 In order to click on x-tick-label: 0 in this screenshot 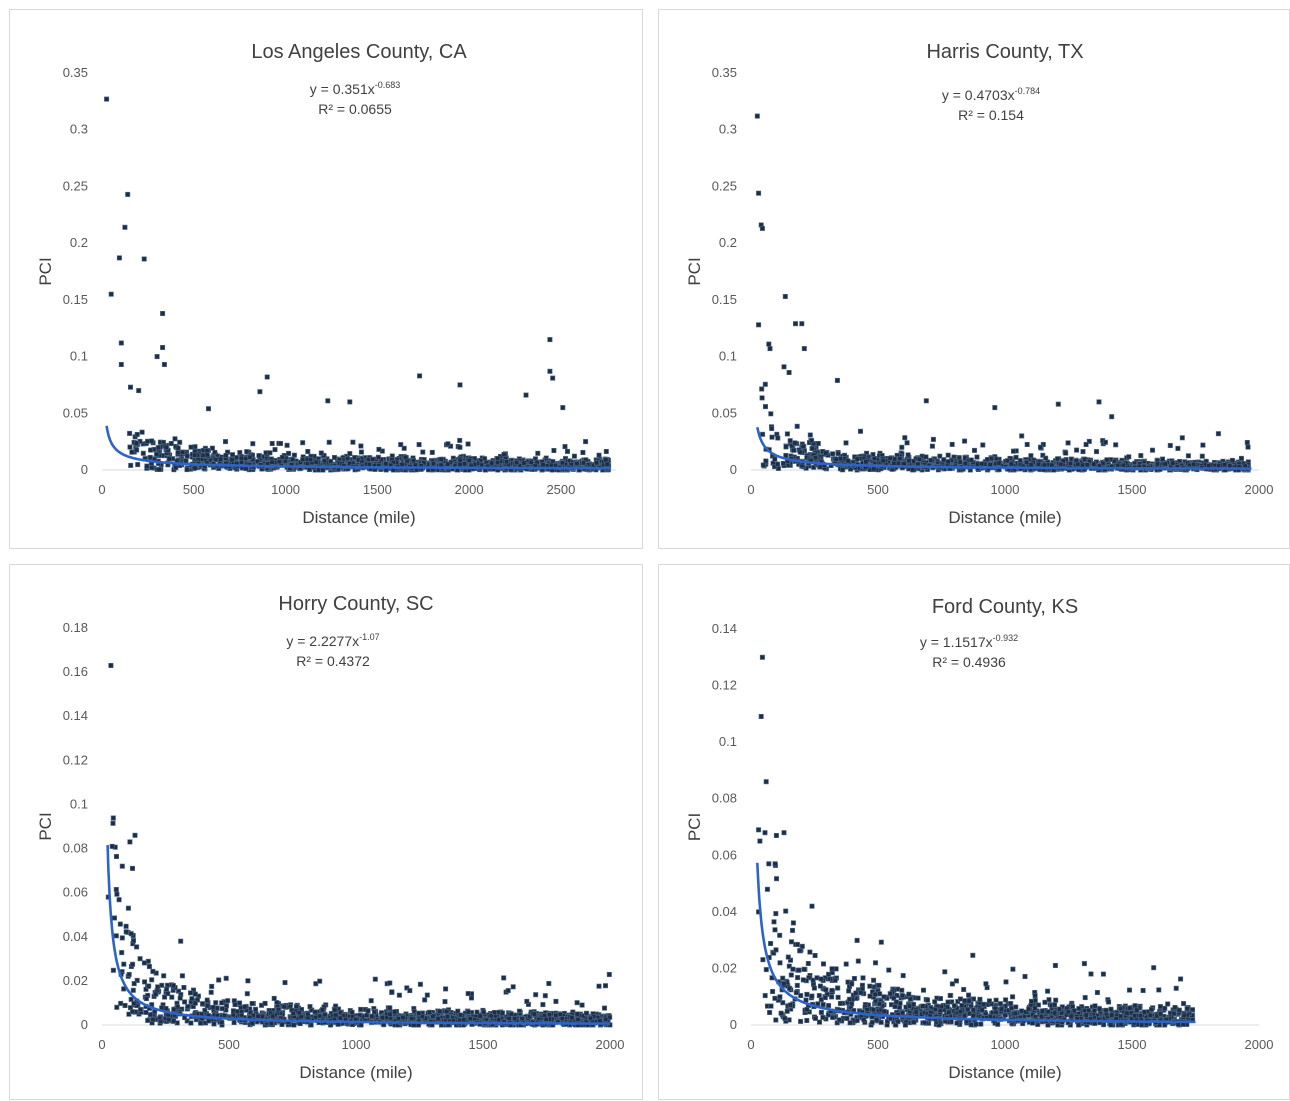, I will do `click(101, 1044)`.